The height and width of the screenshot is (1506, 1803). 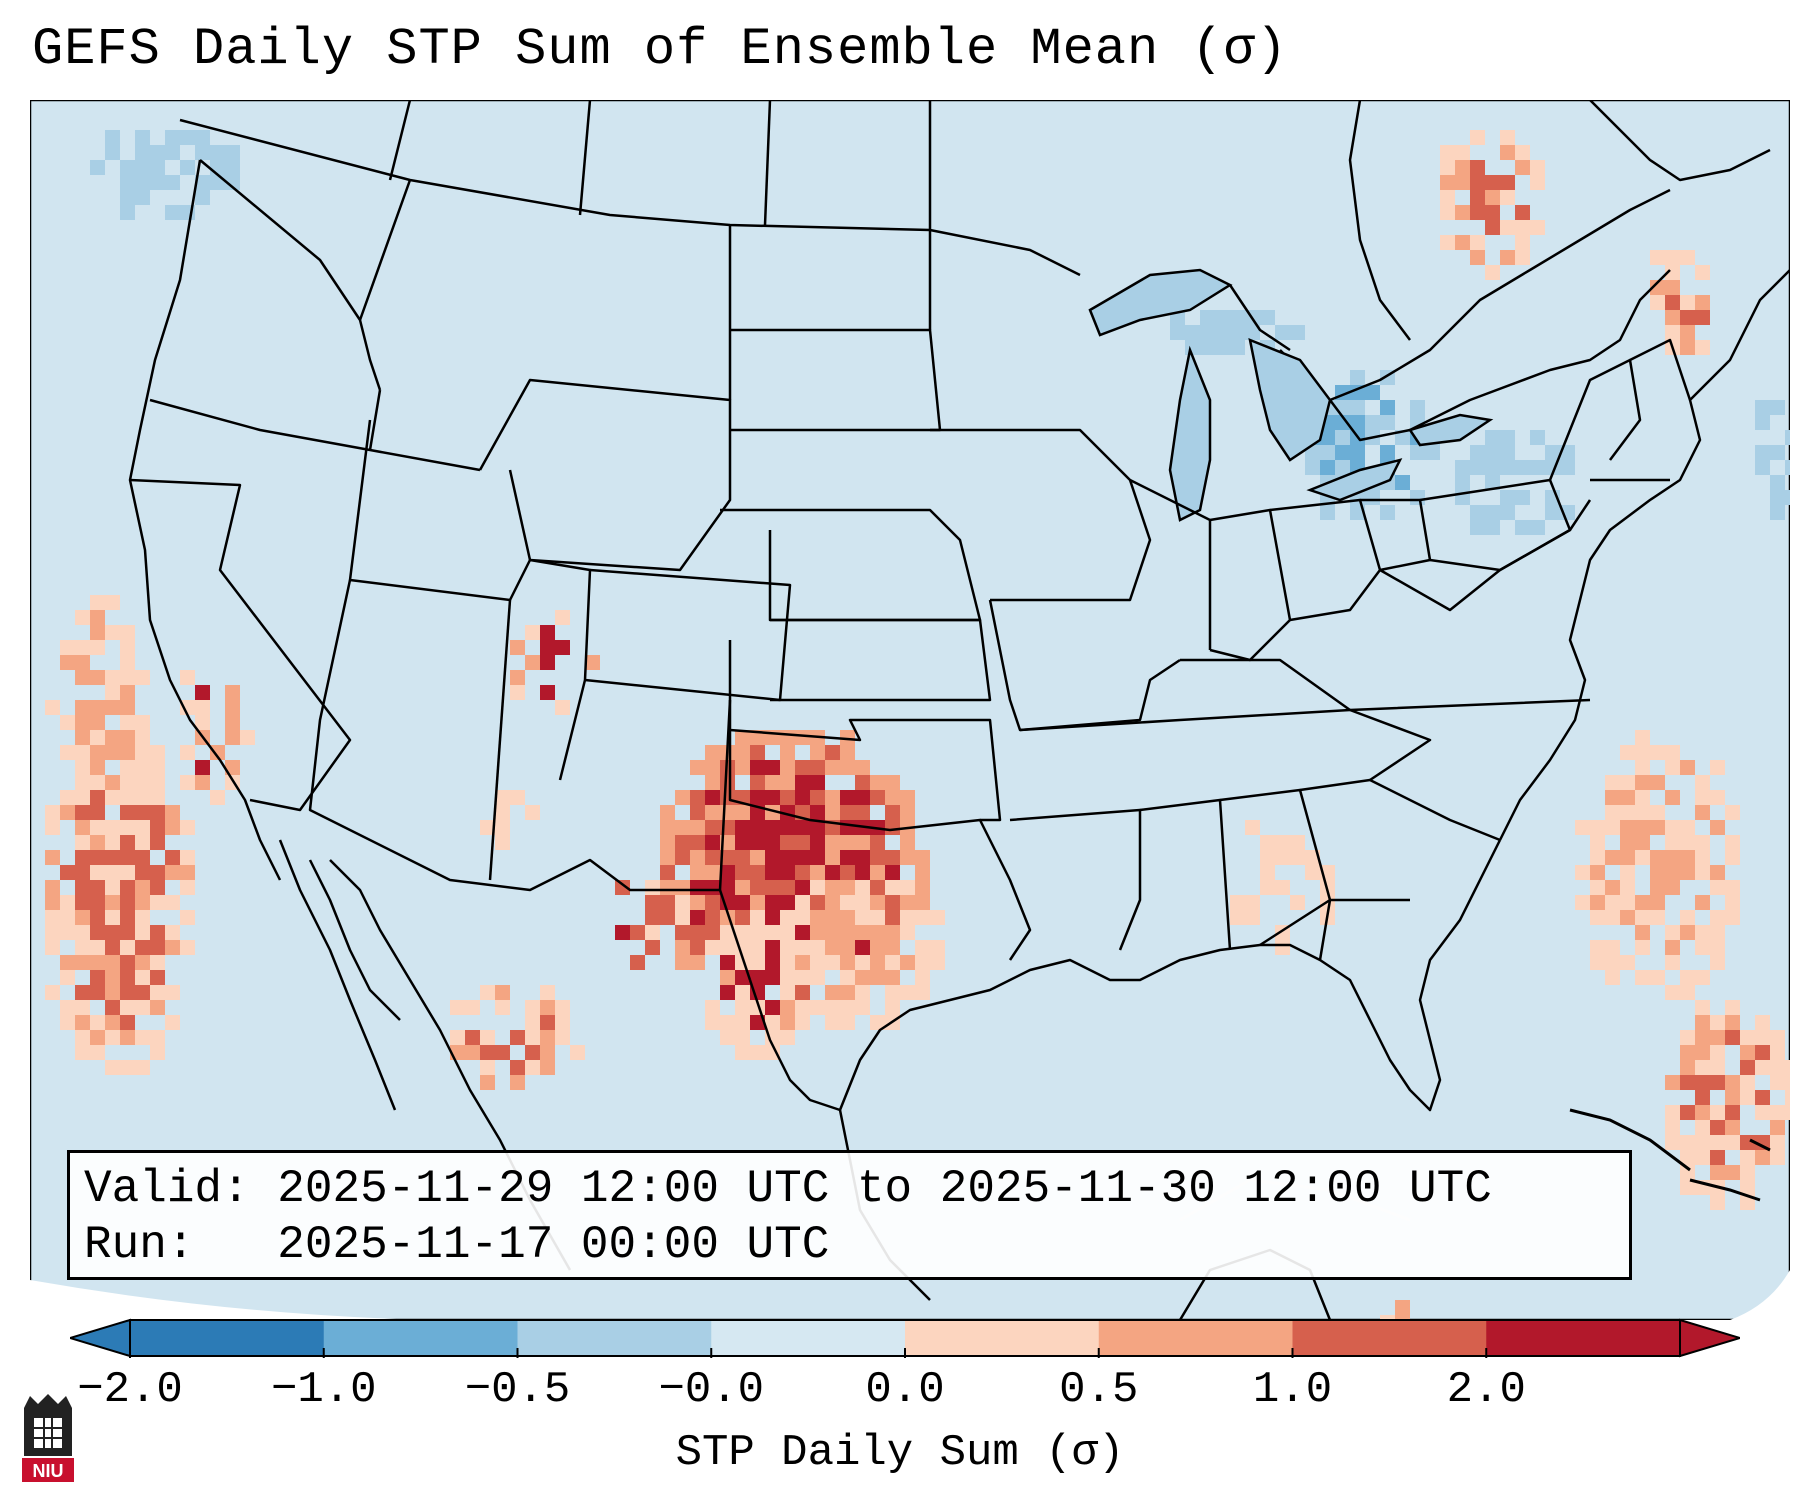 What do you see at coordinates (660, 49) in the screenshot?
I see `map-title: GEFS Daily STP Sum of Ensemble Mean (σ)` at bounding box center [660, 49].